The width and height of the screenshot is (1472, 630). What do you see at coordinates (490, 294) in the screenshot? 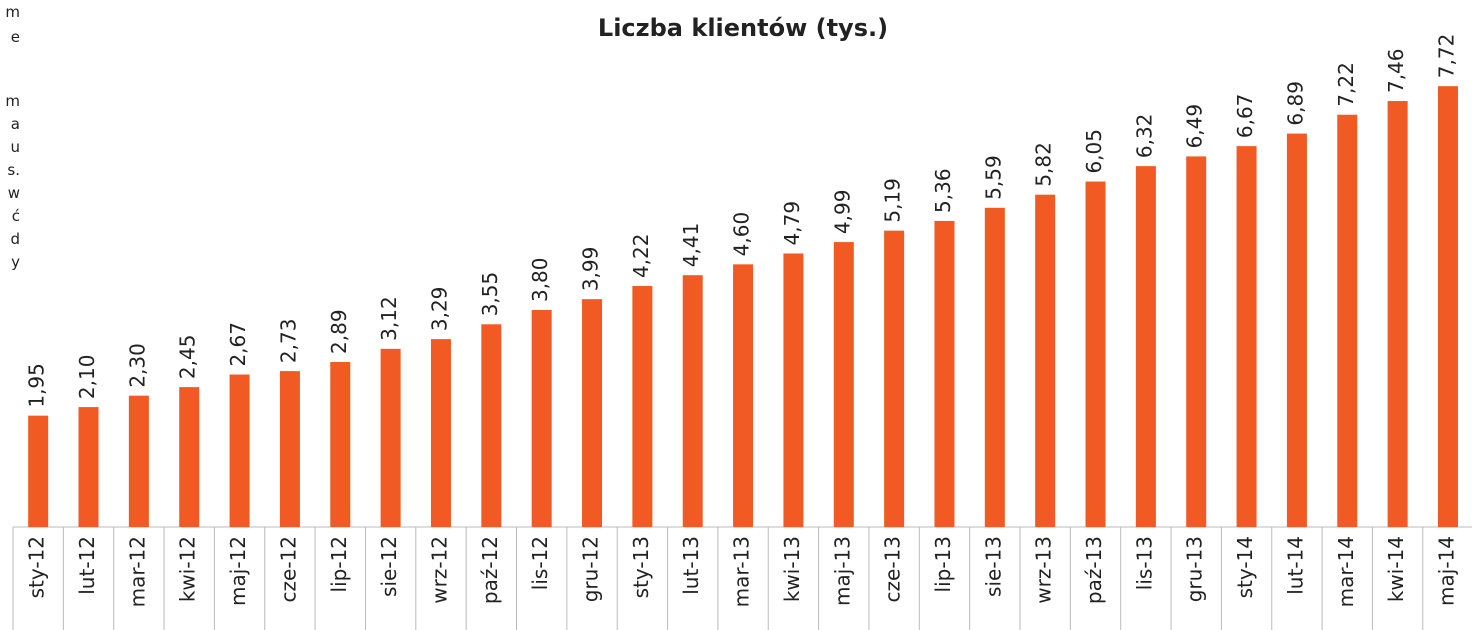
I see `value-label: 3,55` at bounding box center [490, 294].